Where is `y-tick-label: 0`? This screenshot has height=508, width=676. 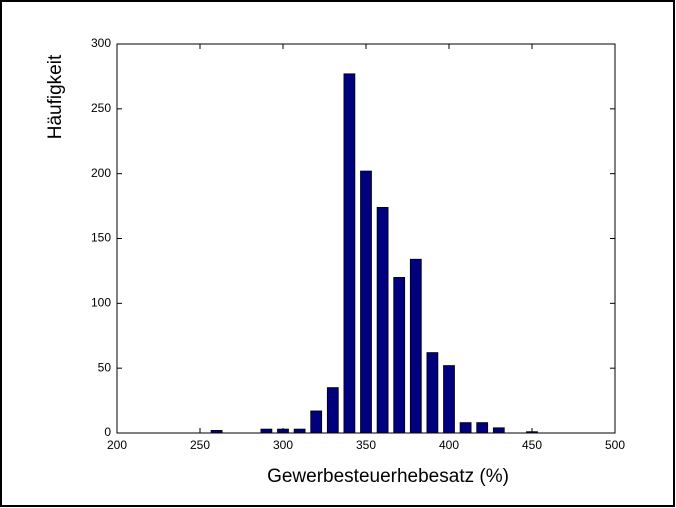 y-tick-label: 0 is located at coordinates (107, 432).